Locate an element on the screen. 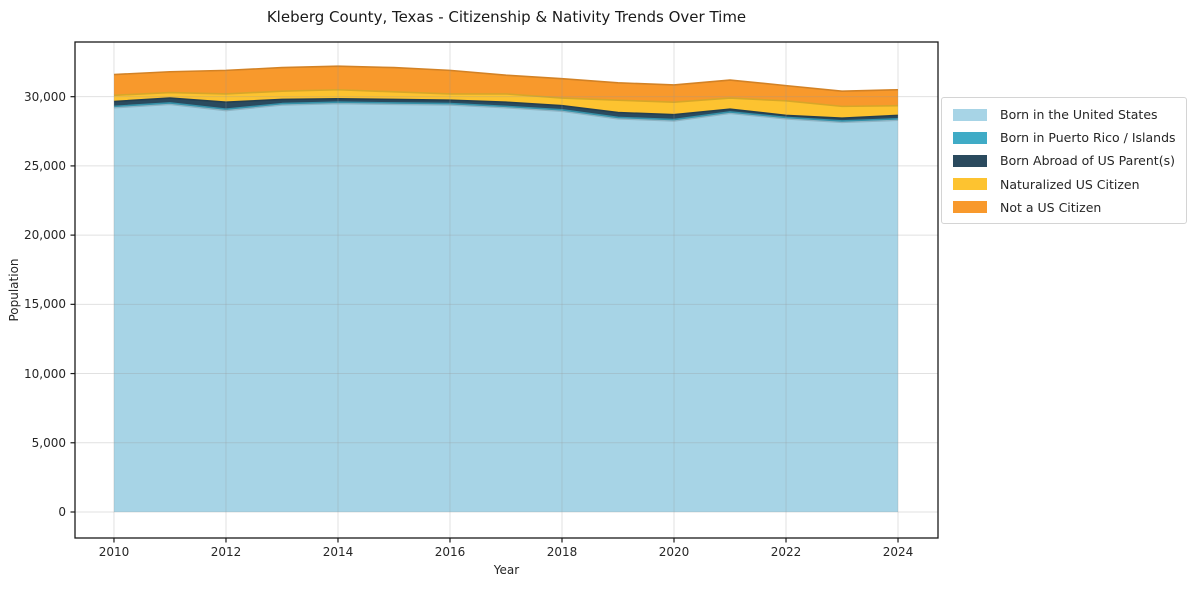  legend-item: Not a US Citizen is located at coordinates (1064, 207).